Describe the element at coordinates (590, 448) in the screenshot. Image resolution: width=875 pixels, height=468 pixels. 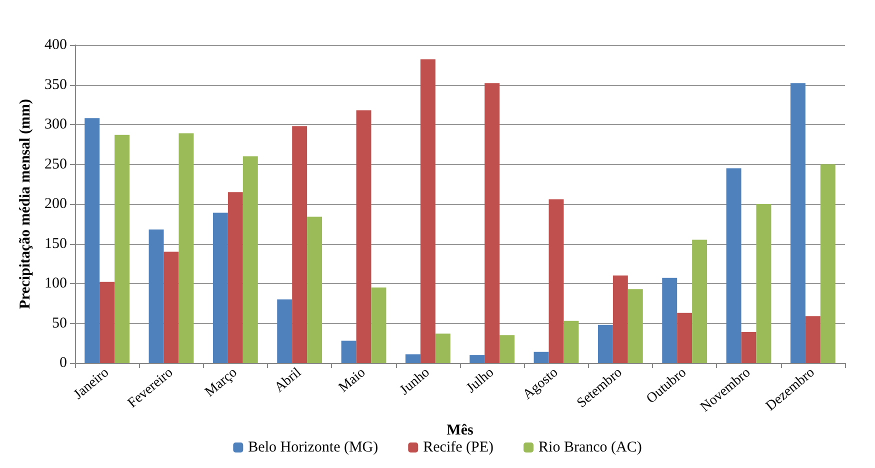
I see `legend-label: Rio Branco (AC)` at that location.